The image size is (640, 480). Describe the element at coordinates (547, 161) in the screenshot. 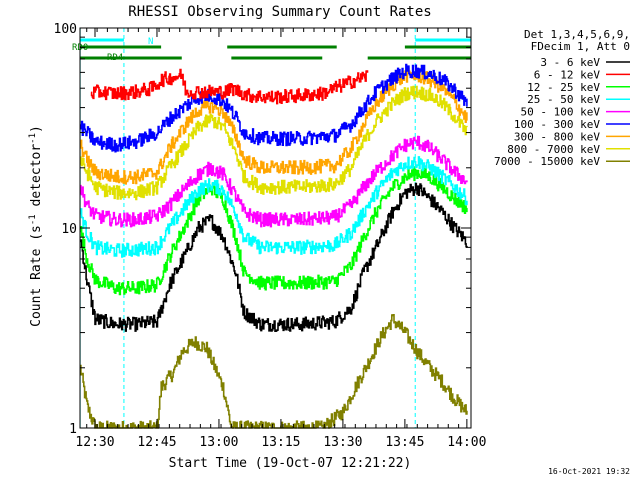

I see `legend-label: 7000 - 15000 keV` at that location.